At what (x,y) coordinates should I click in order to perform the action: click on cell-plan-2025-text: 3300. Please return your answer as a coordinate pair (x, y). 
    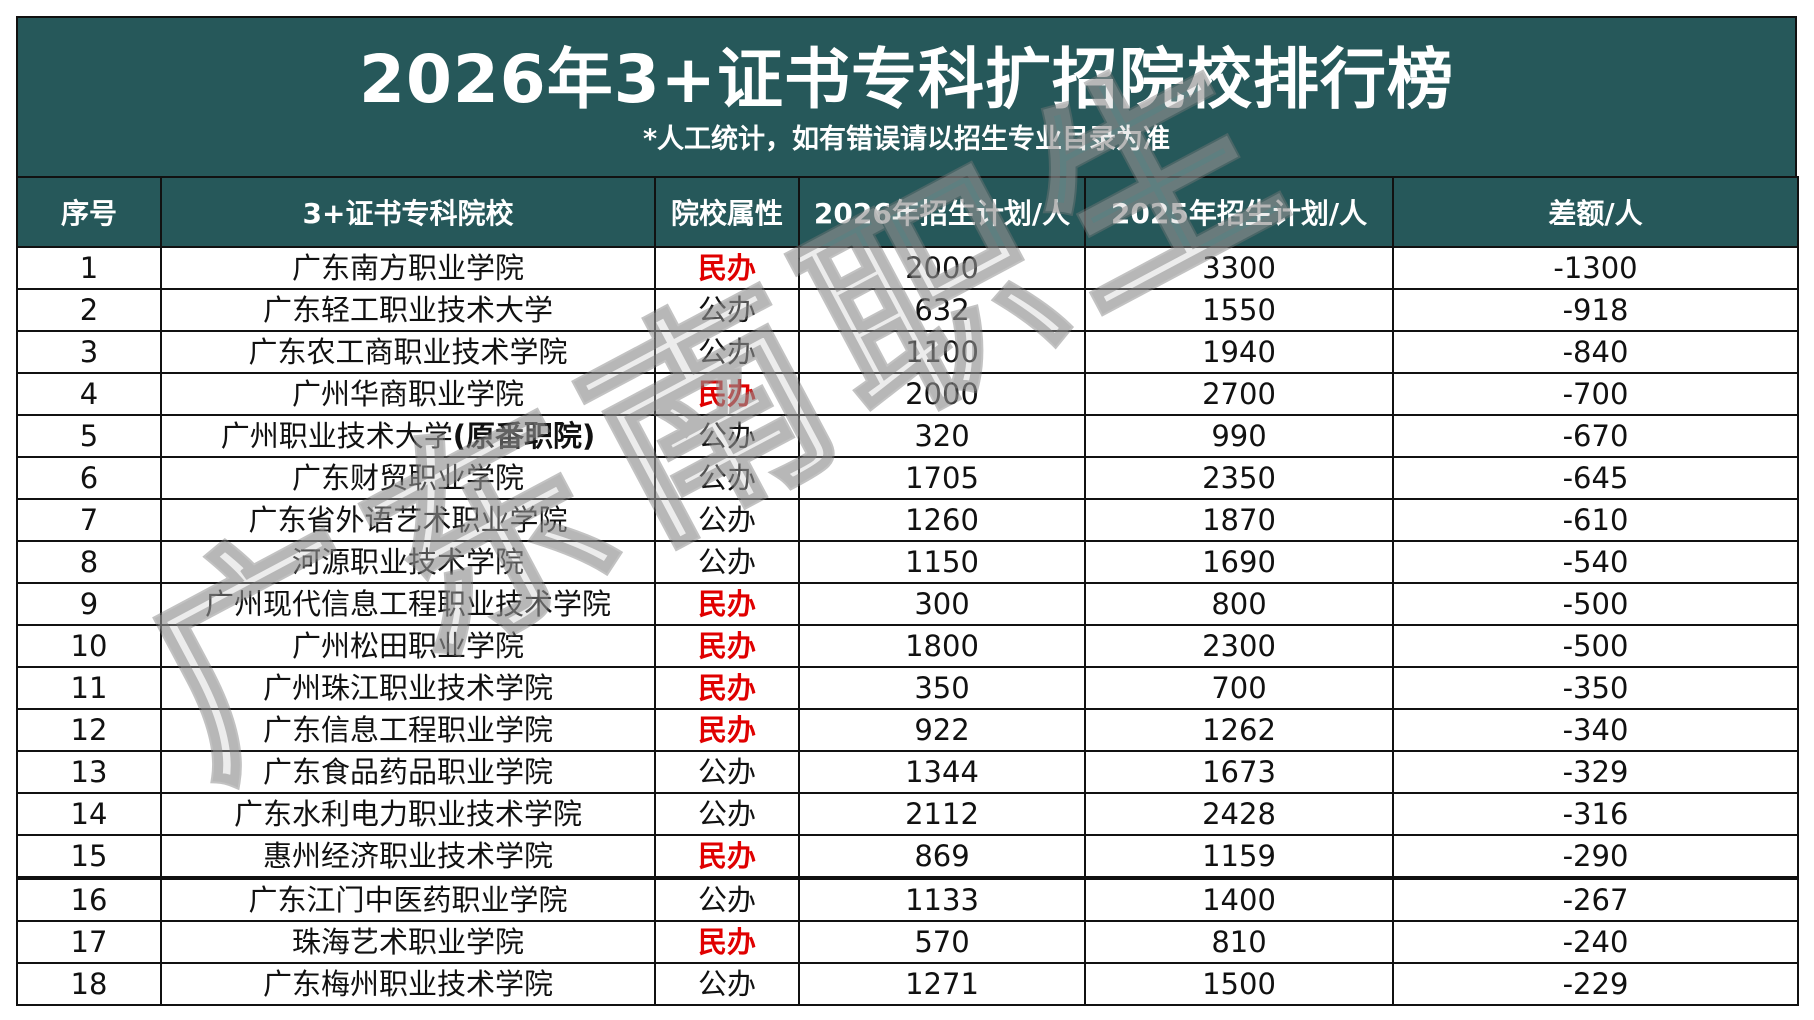
    Looking at the image, I should click on (1239, 268).